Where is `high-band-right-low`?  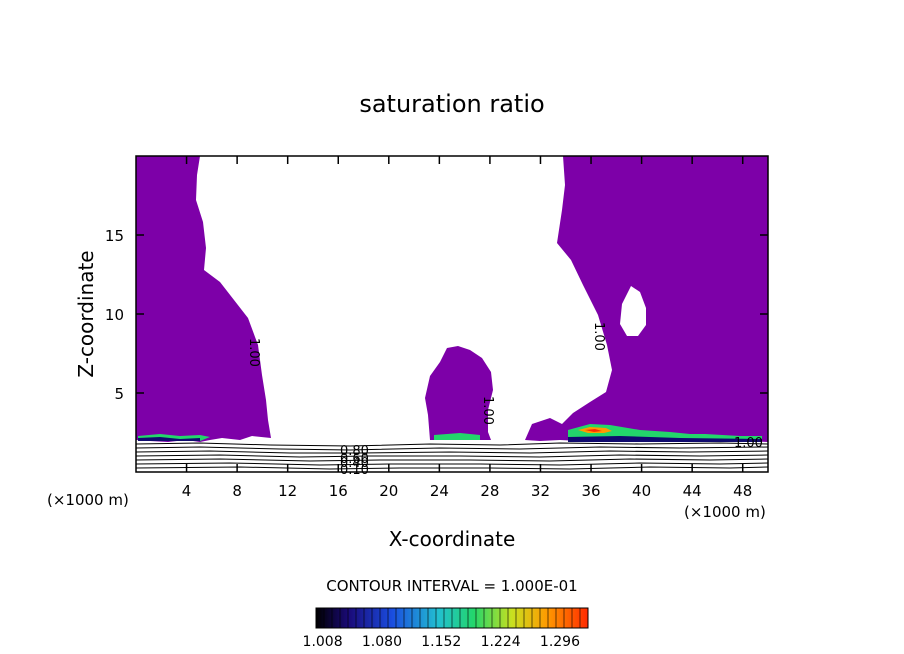 high-band-right-low is located at coordinates (665, 439).